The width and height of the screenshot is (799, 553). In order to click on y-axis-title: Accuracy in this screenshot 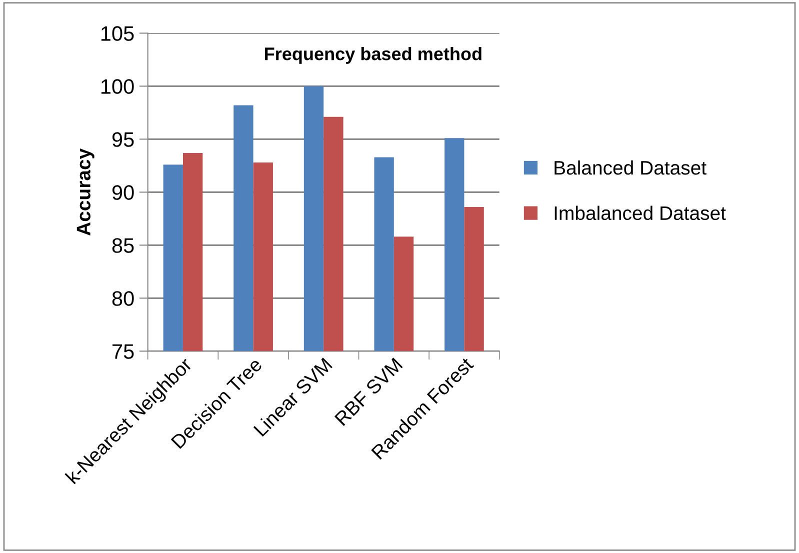, I will do `click(85, 192)`.